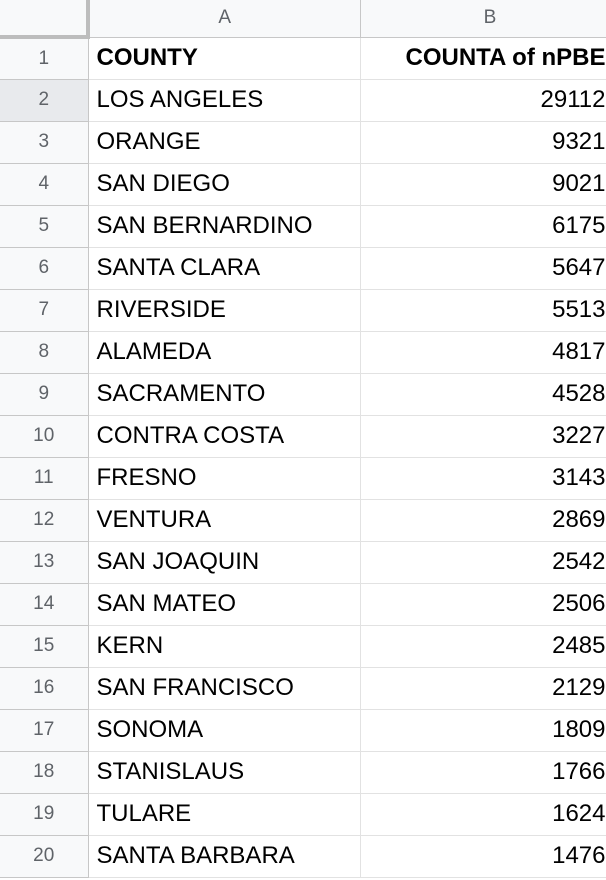  I want to click on table-row: 17 SONOMA 1809, so click(303, 730).